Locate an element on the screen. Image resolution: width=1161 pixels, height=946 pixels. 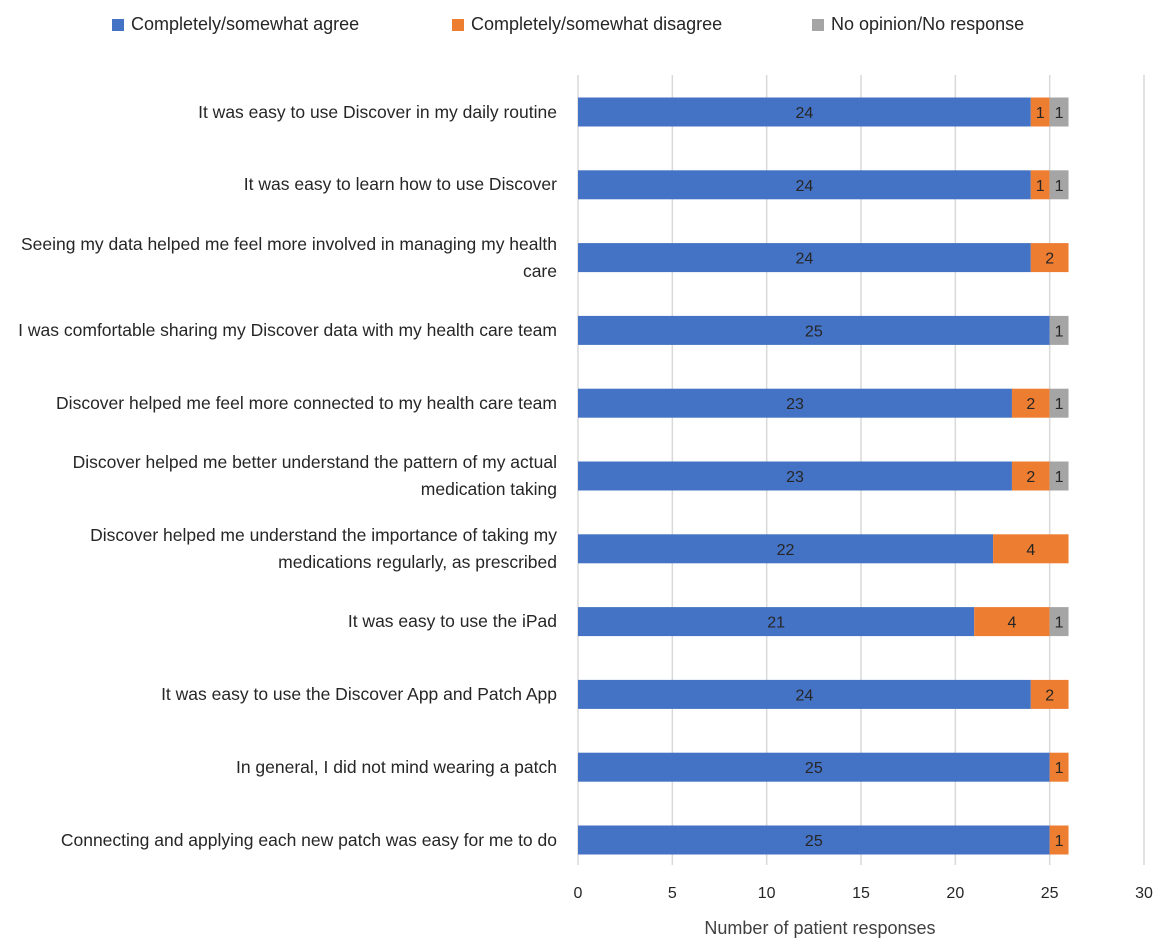
legend-label-disagree: Completely/somewhat disagree is located at coordinates (597, 24).